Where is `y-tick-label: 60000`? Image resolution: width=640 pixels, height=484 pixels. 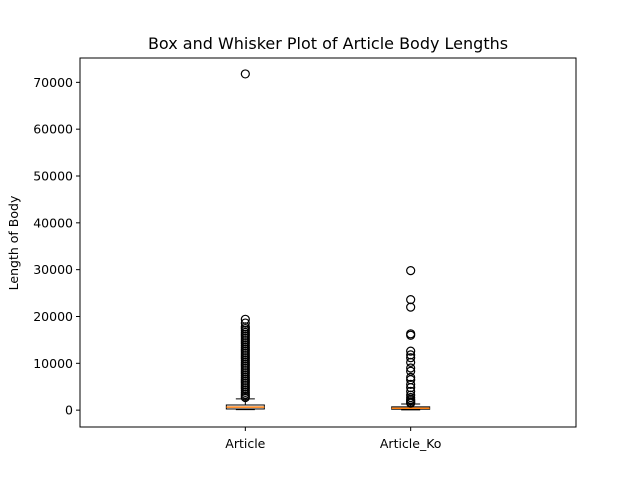 y-tick-label: 60000 is located at coordinates (53, 129).